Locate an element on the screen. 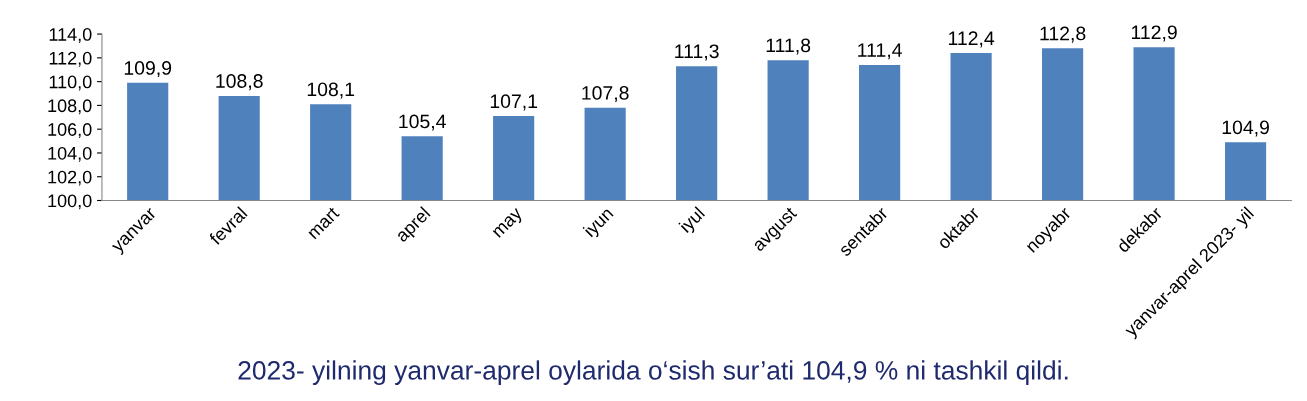 The image size is (1307, 401). data-label: 105,4 is located at coordinates (422, 122).